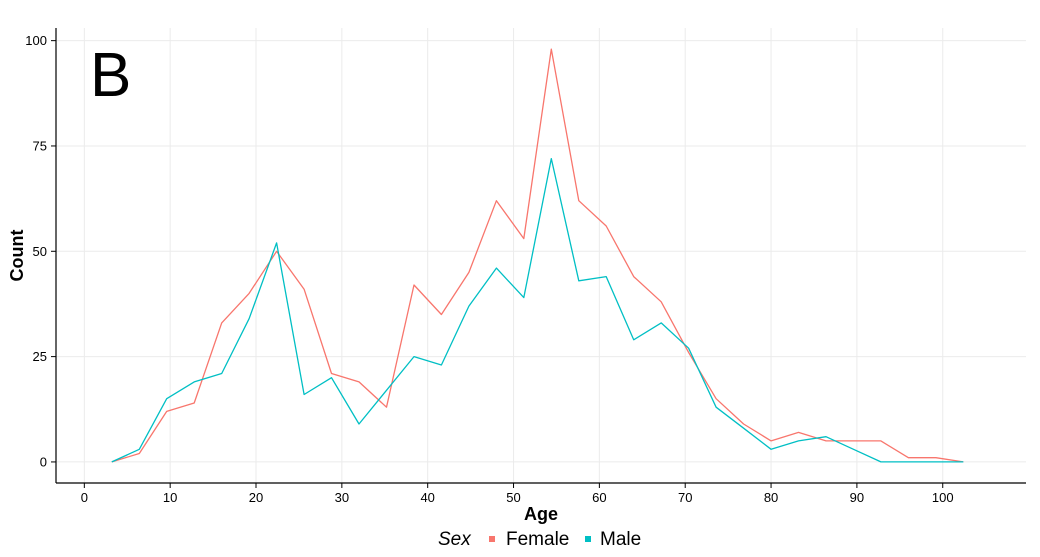 The image size is (1040, 557). Describe the element at coordinates (541, 514) in the screenshot. I see `x-axis-title: Age` at that location.